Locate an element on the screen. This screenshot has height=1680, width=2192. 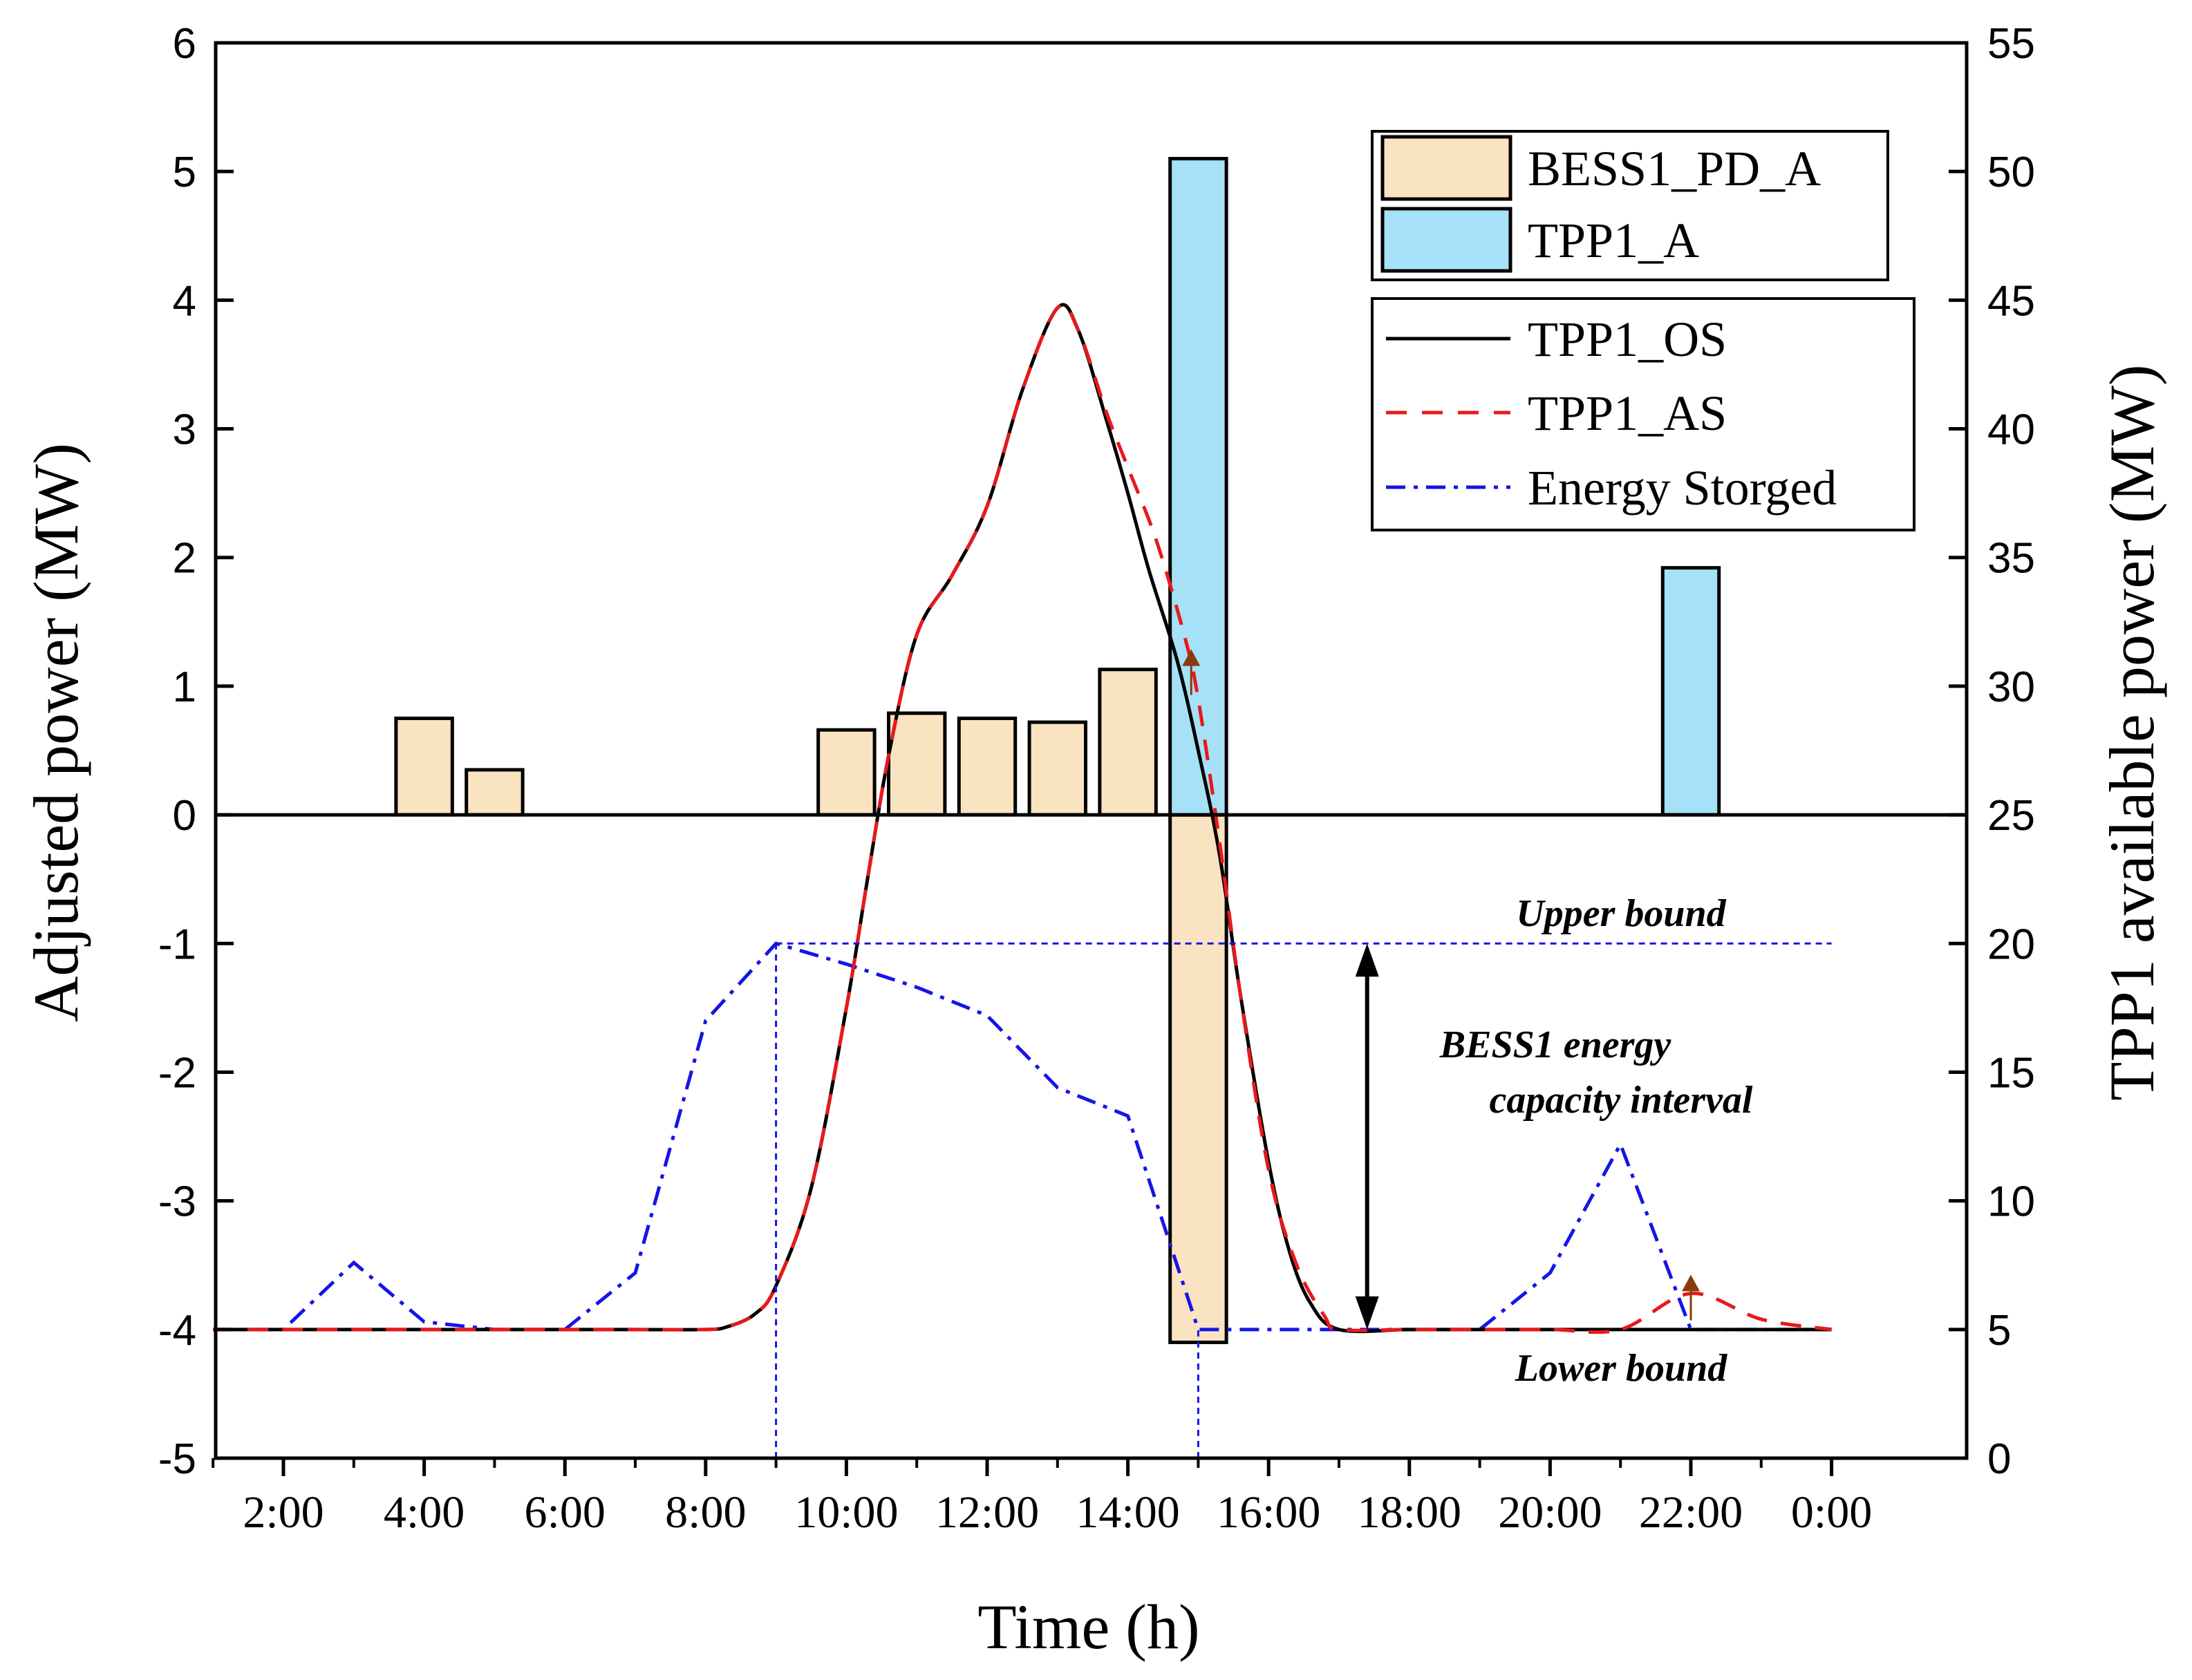
y-left-tick-label-2: -3 is located at coordinates (177, 1202).